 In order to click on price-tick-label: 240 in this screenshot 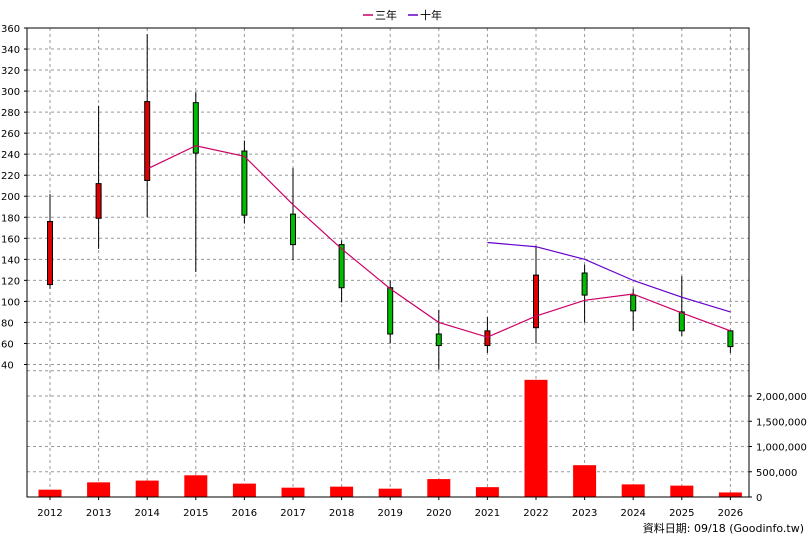, I will do `click(10, 155)`.